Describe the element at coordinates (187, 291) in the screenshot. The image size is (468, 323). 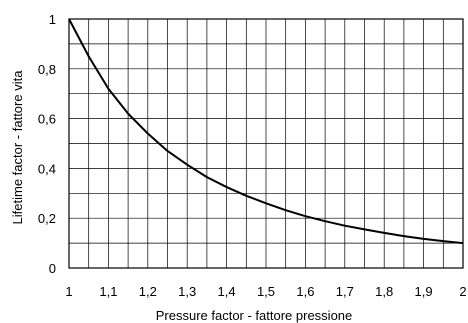
I see `x-tick-label: 1,3` at that location.